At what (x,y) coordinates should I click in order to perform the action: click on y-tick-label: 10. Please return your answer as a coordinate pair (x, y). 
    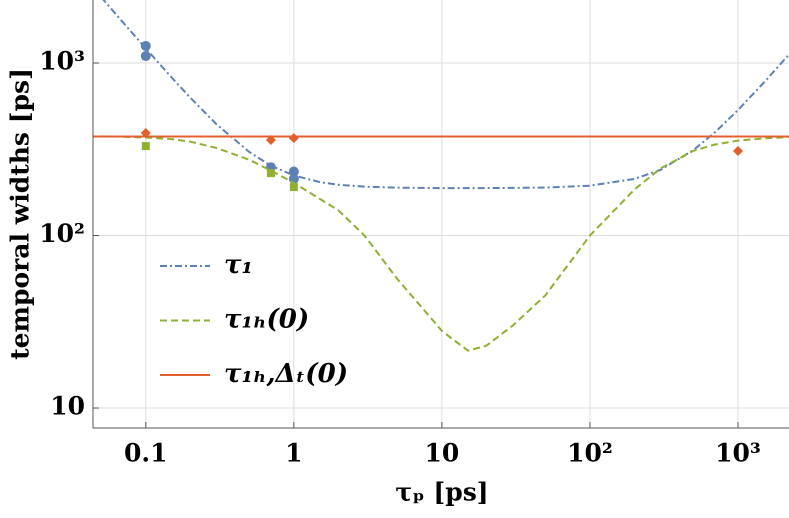
    Looking at the image, I should click on (67, 406).